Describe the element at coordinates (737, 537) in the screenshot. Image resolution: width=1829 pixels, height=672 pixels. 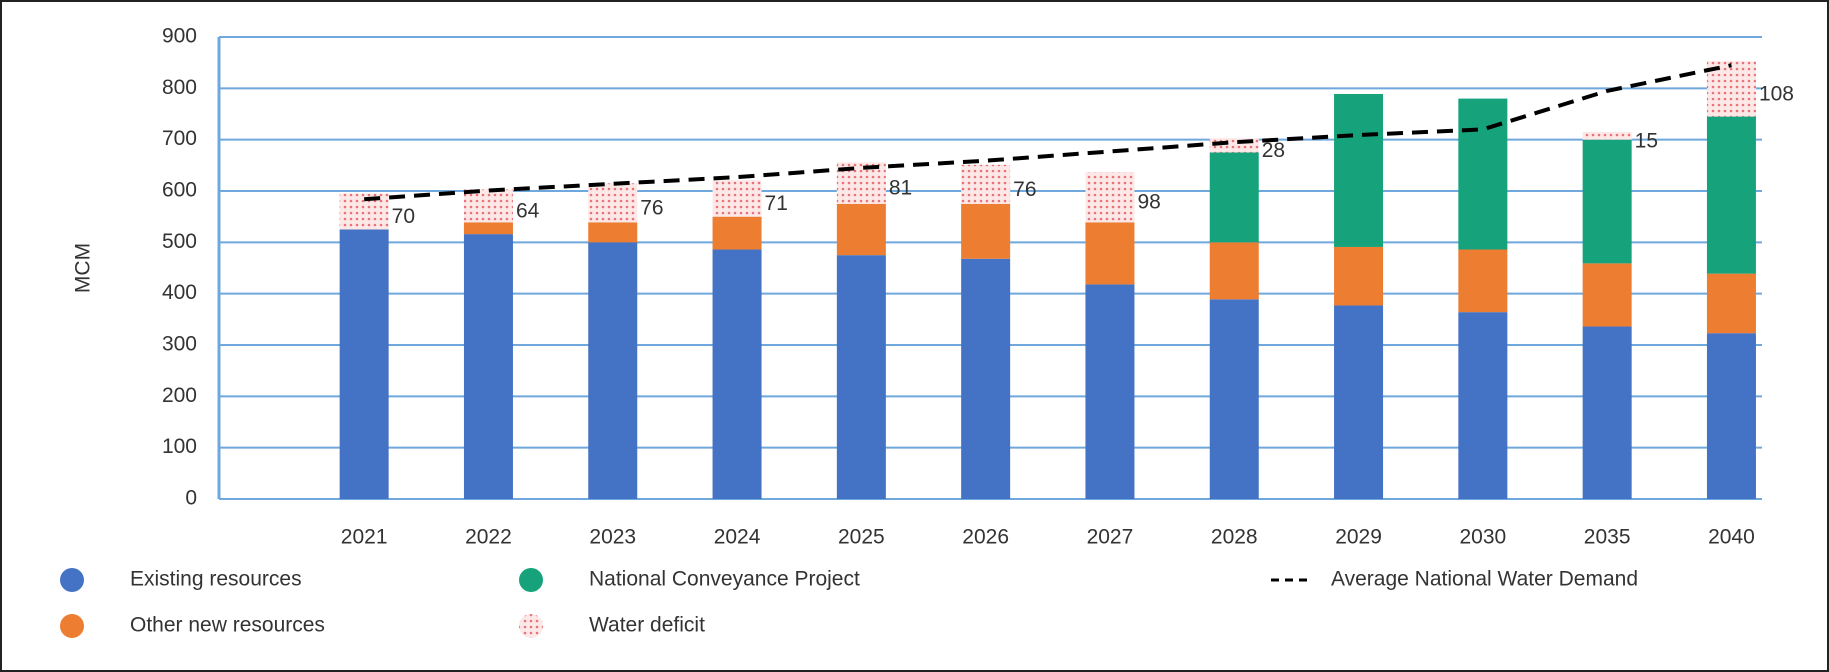
I see `x-tick-label: 2024` at that location.